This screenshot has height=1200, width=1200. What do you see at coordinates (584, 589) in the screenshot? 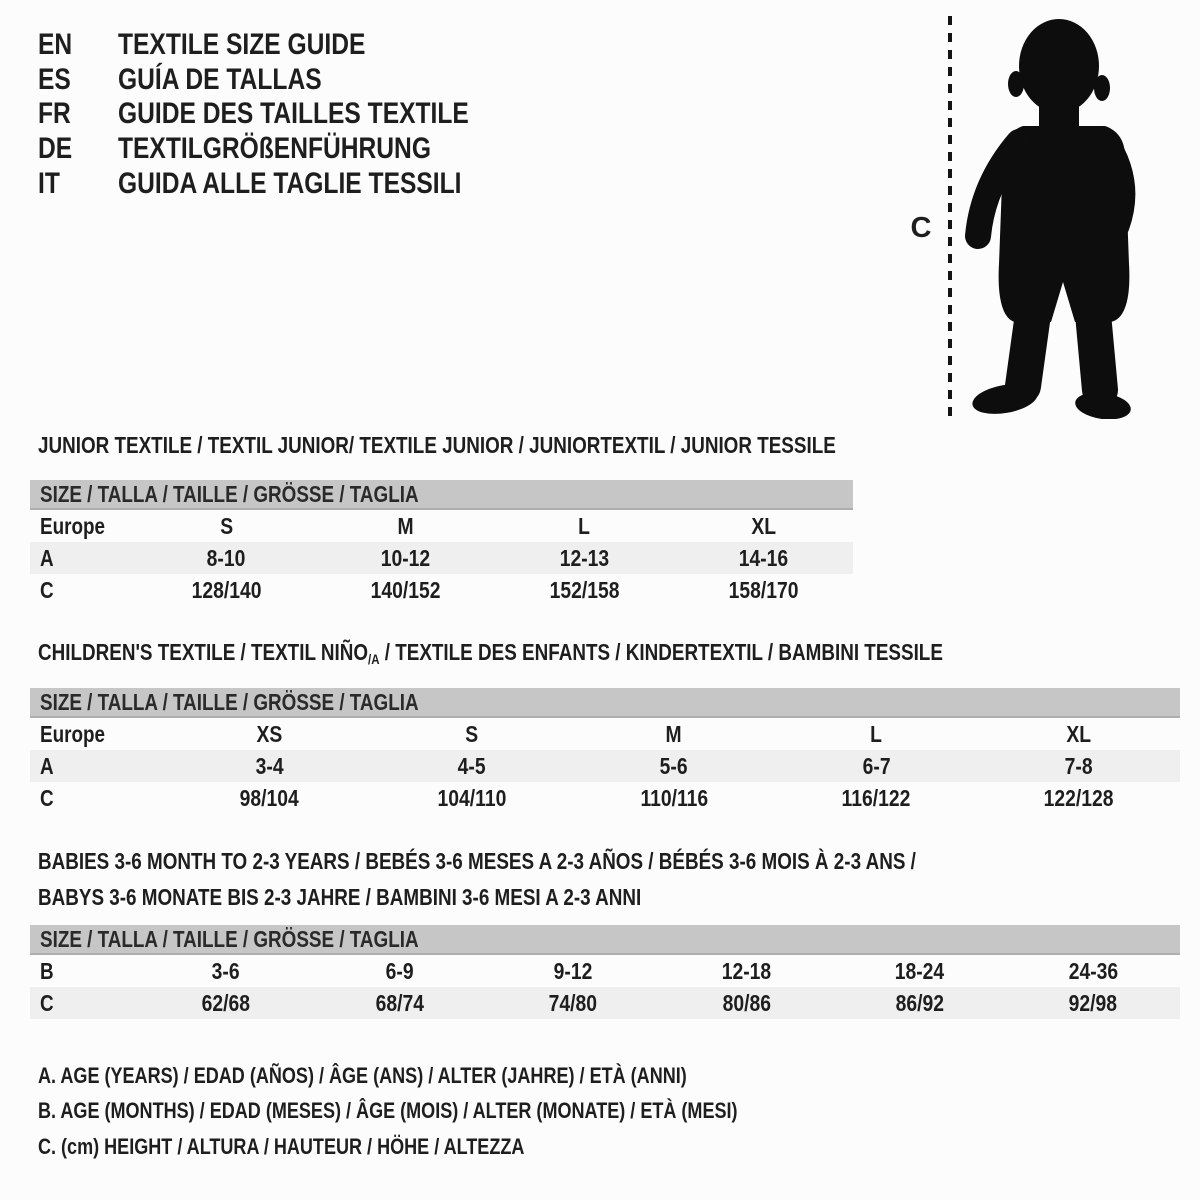
I see `value-cell: 152/158` at bounding box center [584, 589].